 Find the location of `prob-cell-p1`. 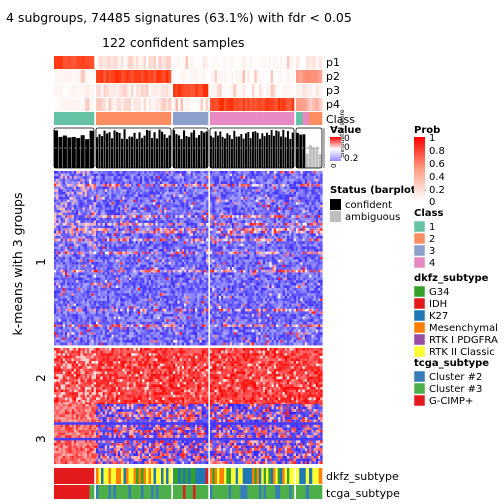

prob-cell-p1 is located at coordinates (125, 62).